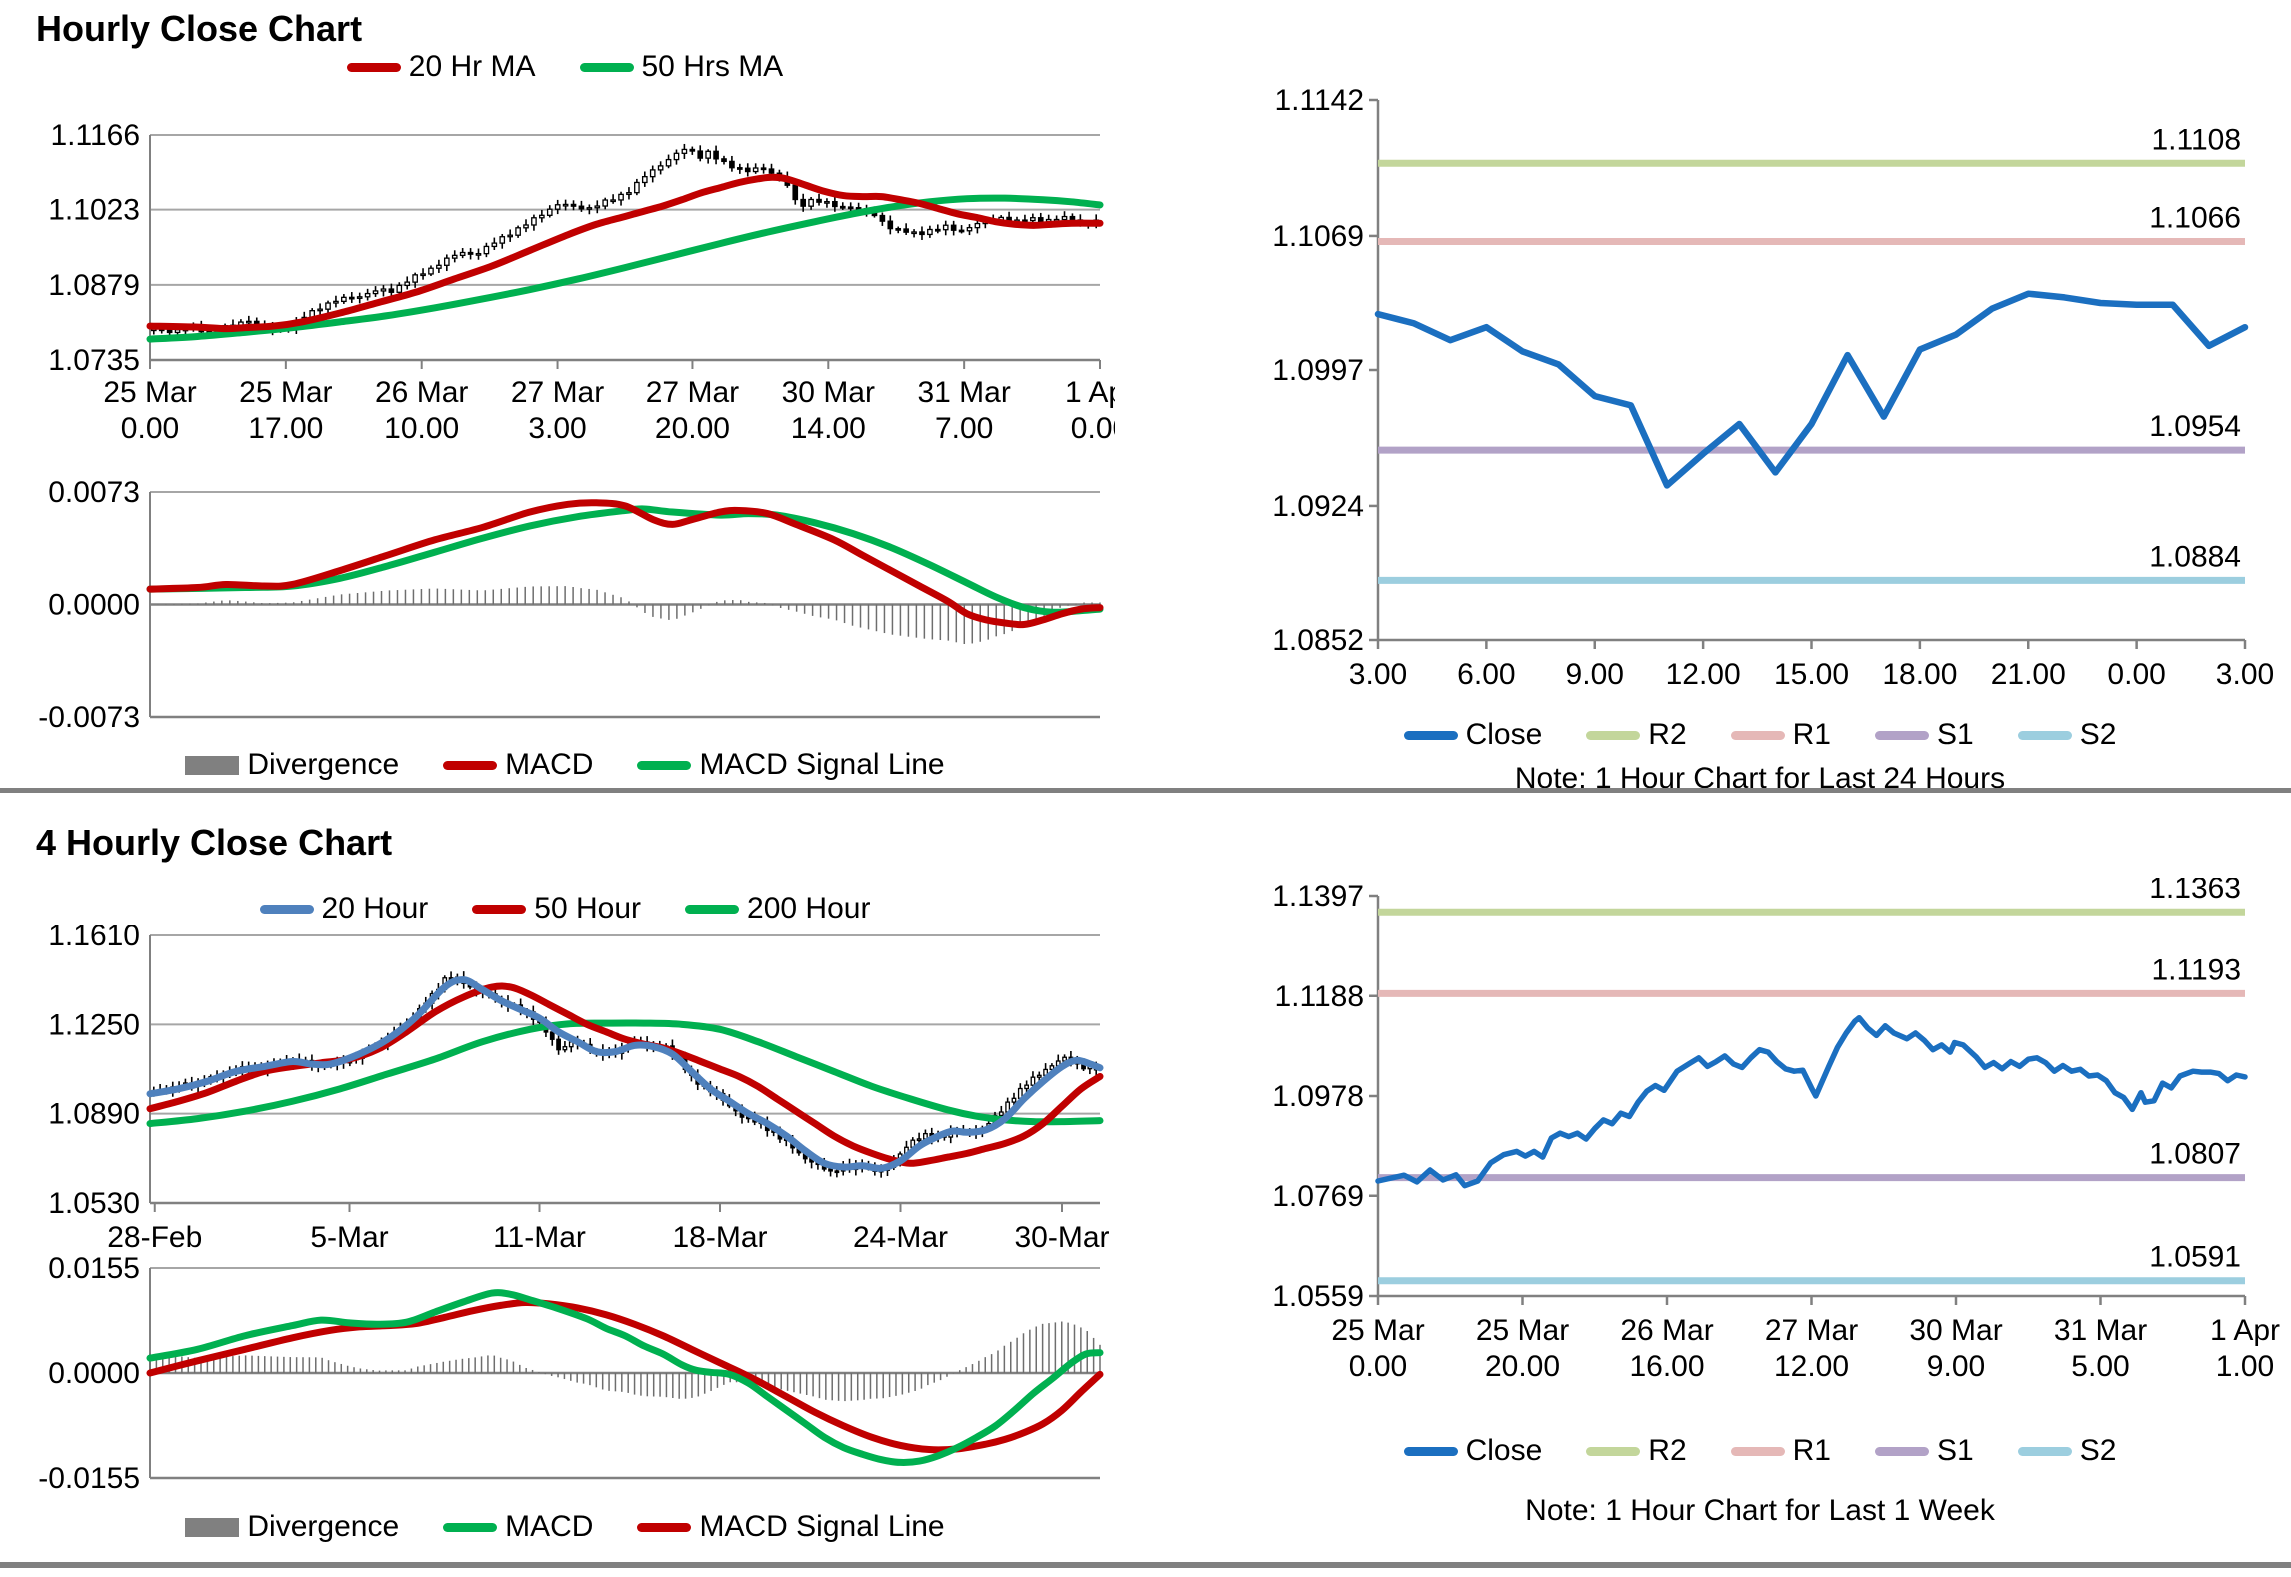  I want to click on hourly-macd-legend: Divergence MACD MACD Signal Line, so click(565, 765).